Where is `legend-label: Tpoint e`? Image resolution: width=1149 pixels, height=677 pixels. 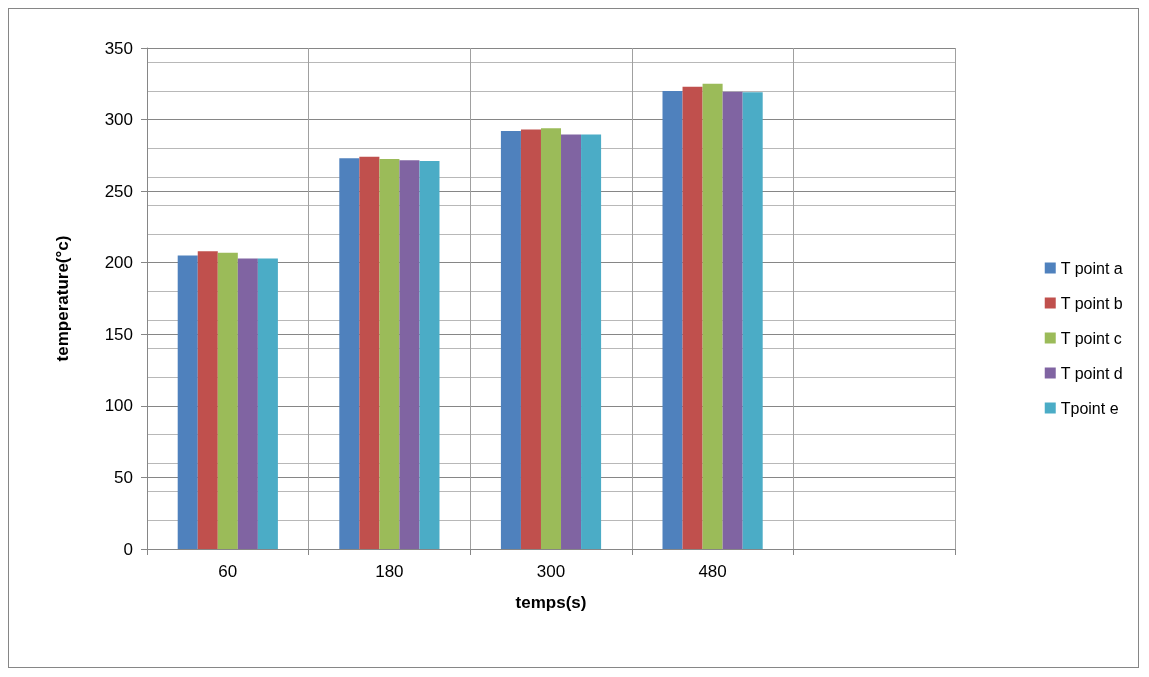 legend-label: Tpoint e is located at coordinates (1089, 408).